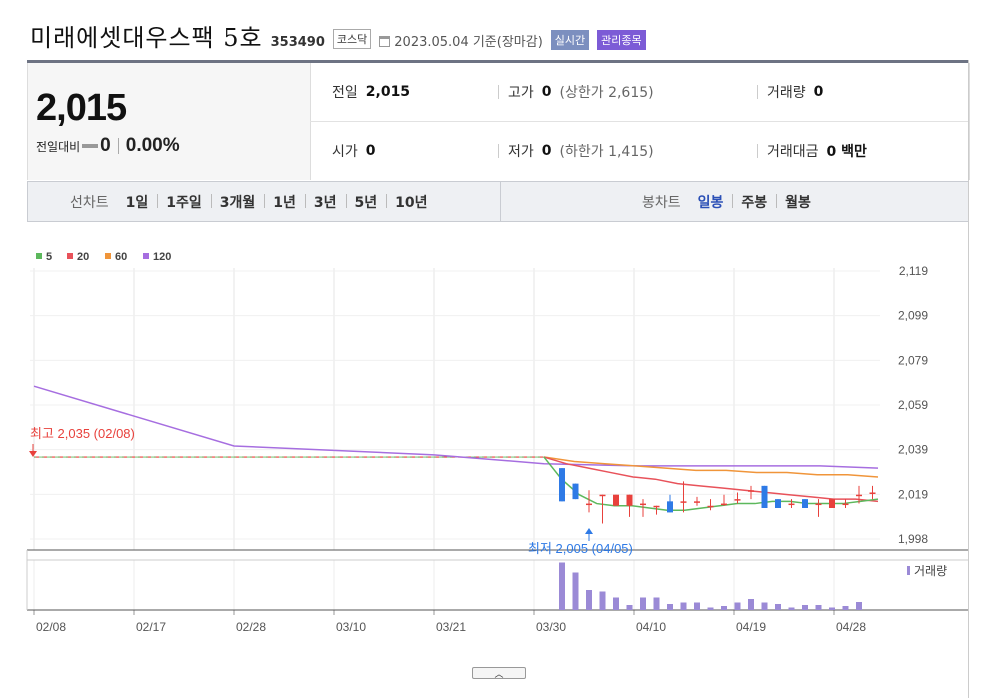 The image size is (983, 698). What do you see at coordinates (711, 479) in the screenshot?
I see `ma20-line` at bounding box center [711, 479].